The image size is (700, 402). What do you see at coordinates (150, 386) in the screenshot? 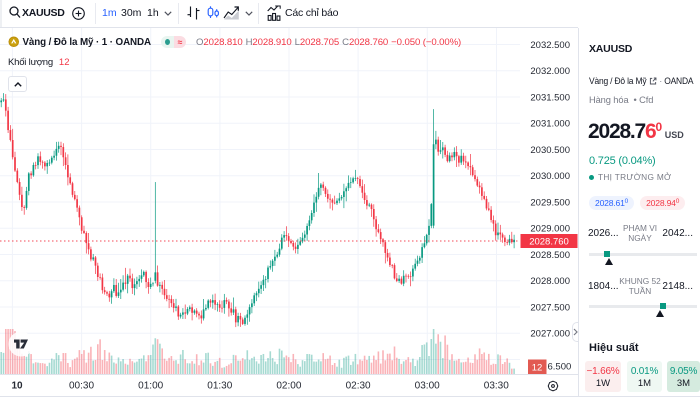
I see `svg-text: 01:00` at bounding box center [150, 386].